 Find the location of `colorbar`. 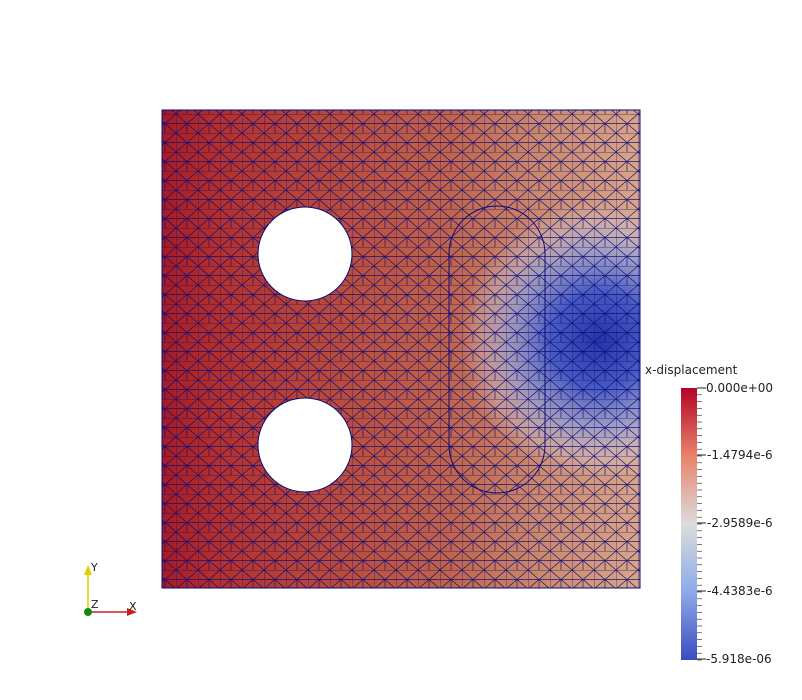

colorbar is located at coordinates (693, 524).